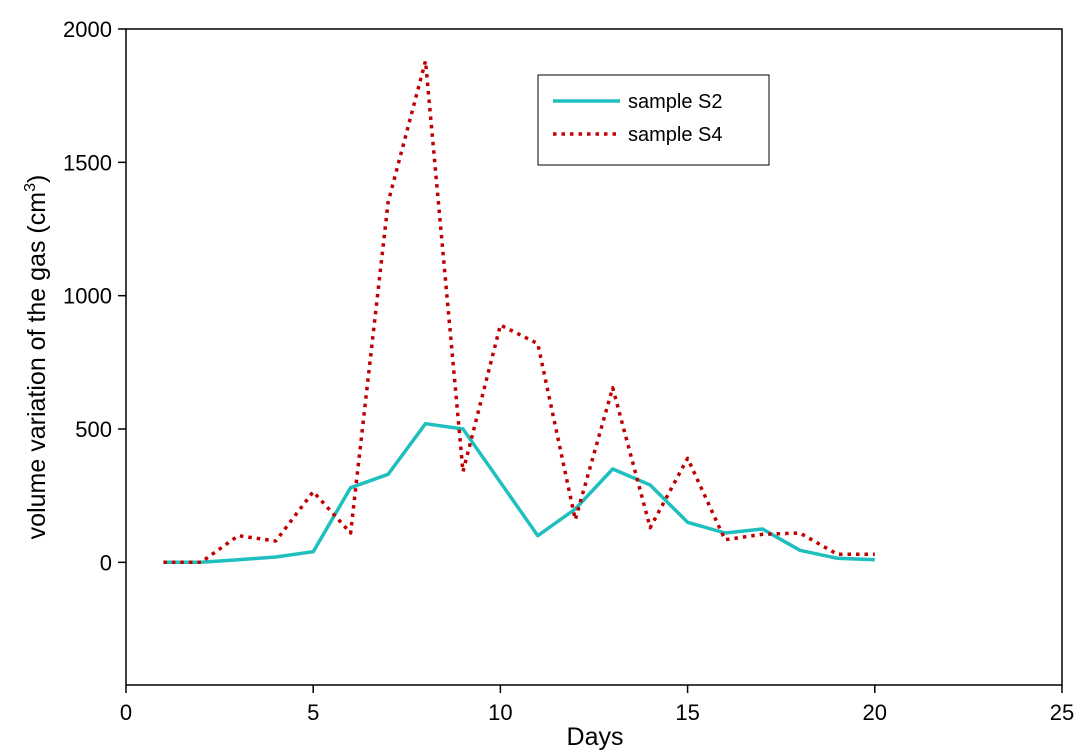 This screenshot has height=751, width=1079. I want to click on y-axis-title-superscript: 3, so click(30, 187).